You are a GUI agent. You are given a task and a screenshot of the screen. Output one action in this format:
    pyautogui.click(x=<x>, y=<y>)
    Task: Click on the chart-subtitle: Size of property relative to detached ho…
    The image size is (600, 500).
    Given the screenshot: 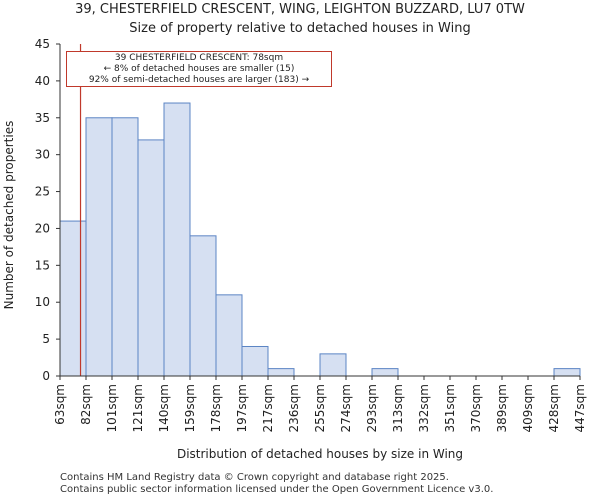 What is the action you would take?
    pyautogui.click(x=300, y=28)
    